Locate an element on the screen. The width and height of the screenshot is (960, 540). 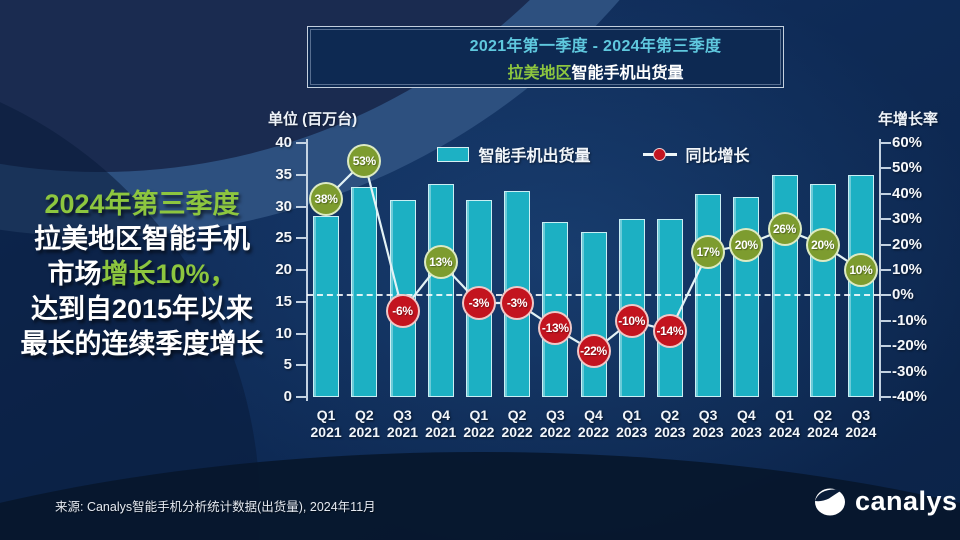
growth-marker: 10% is located at coordinates (860, 270).